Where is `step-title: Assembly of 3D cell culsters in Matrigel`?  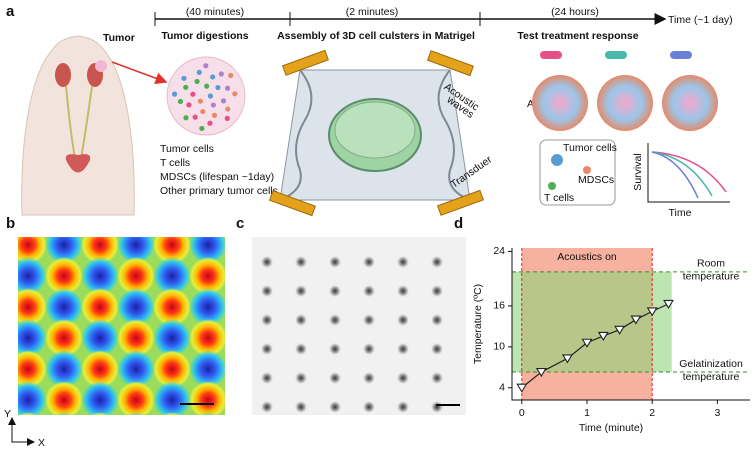
step-title: Assembly of 3D cell culsters in Matrigel is located at coordinates (376, 36).